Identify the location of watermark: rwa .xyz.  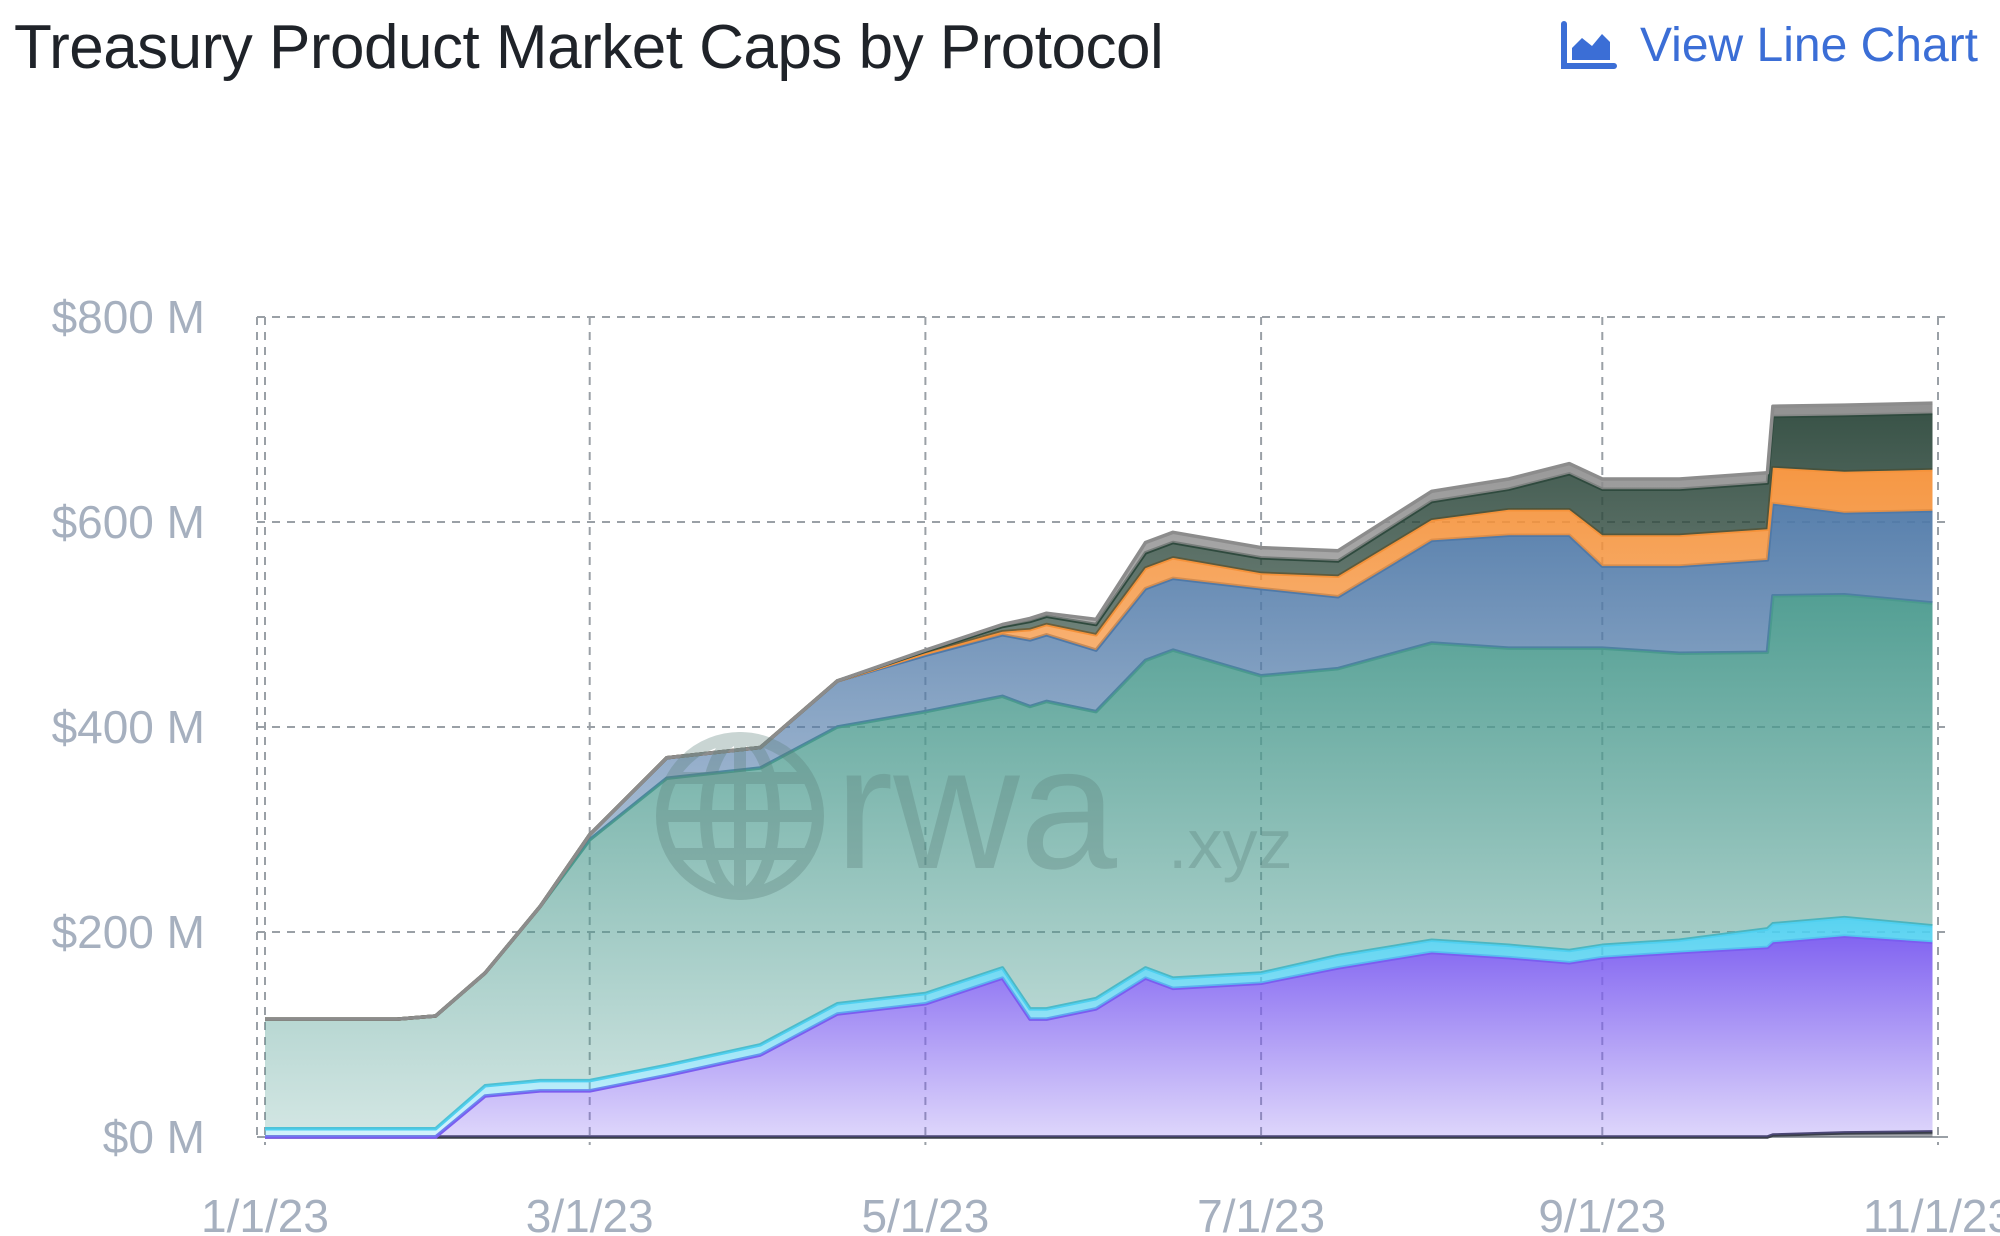
(974, 808).